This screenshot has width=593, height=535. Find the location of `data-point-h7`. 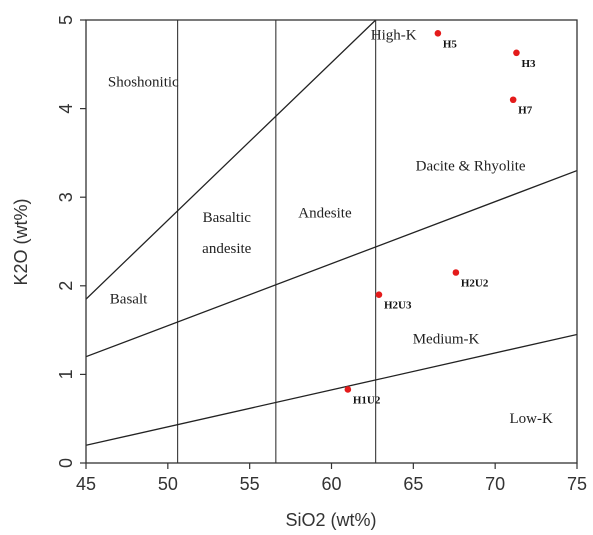

data-point-h7 is located at coordinates (513, 100).